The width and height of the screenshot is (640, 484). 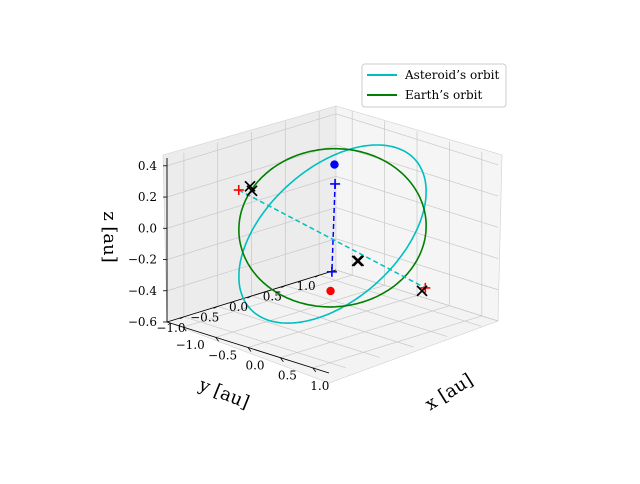 What do you see at coordinates (147, 166) in the screenshot?
I see `z-tick-label: 0.4` at bounding box center [147, 166].